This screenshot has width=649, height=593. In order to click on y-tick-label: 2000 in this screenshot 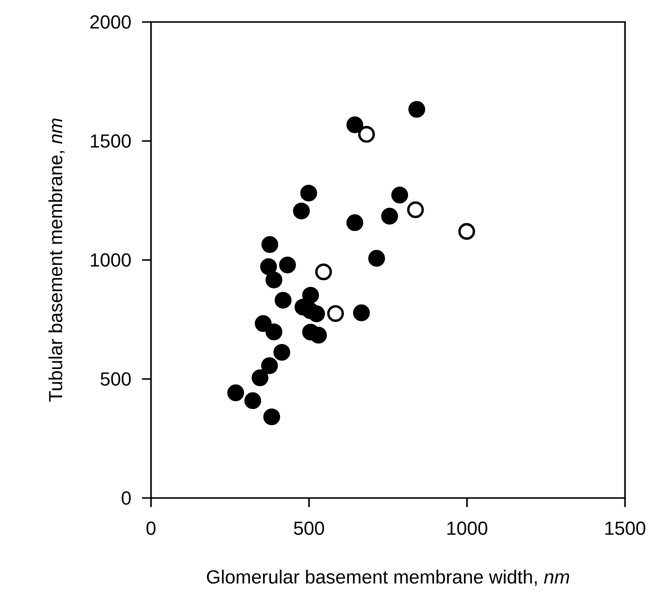, I will do `click(110, 22)`.